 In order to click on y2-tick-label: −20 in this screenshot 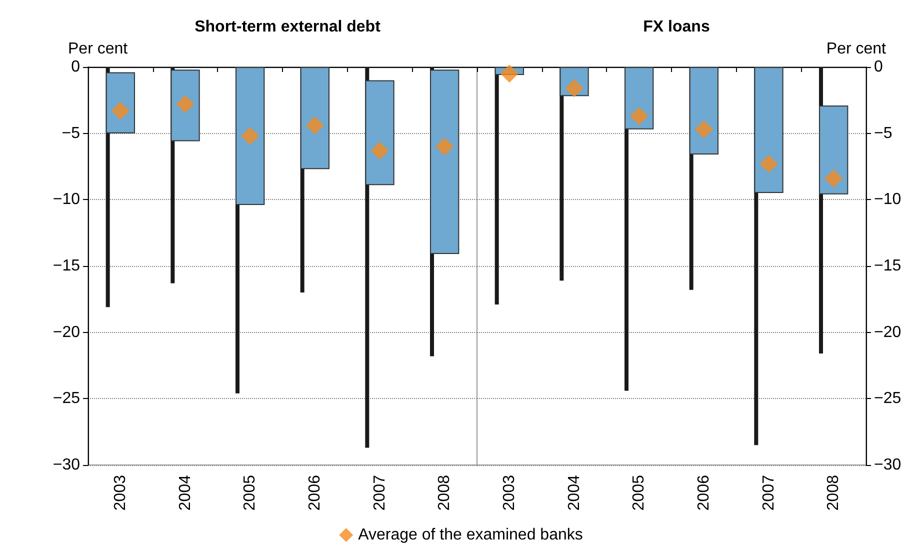, I will do `click(888, 332)`.